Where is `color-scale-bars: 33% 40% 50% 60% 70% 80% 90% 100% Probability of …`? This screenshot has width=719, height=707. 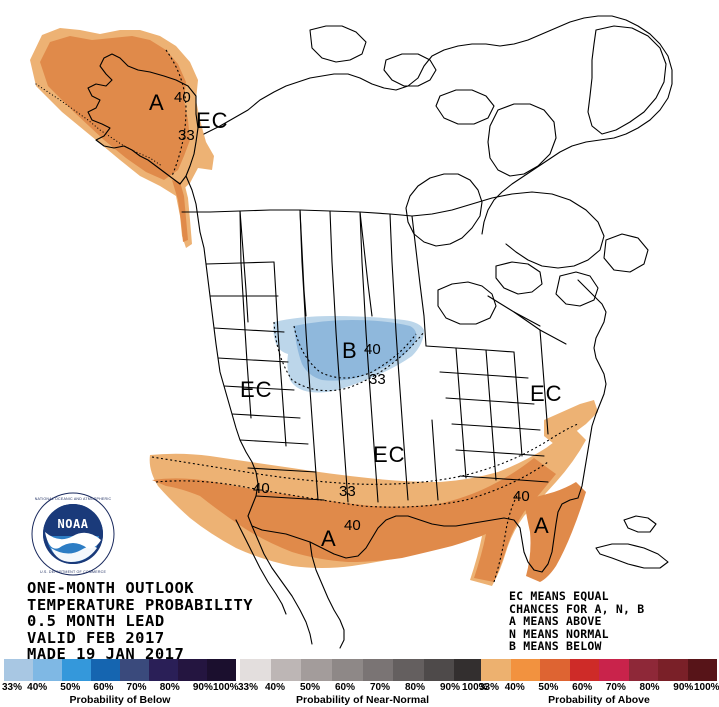
color-scale-bars: 33% 40% 50% 60% 70% 80% 90% 100% Probability of … is located at coordinates (359, 681).